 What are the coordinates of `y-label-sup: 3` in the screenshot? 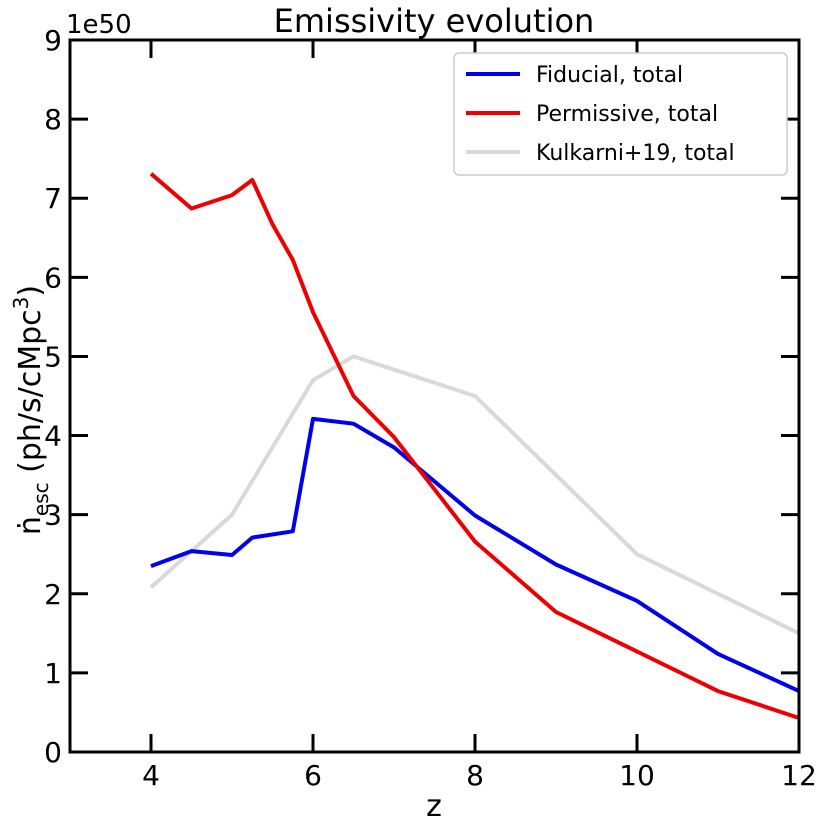 It's located at (21, 303).